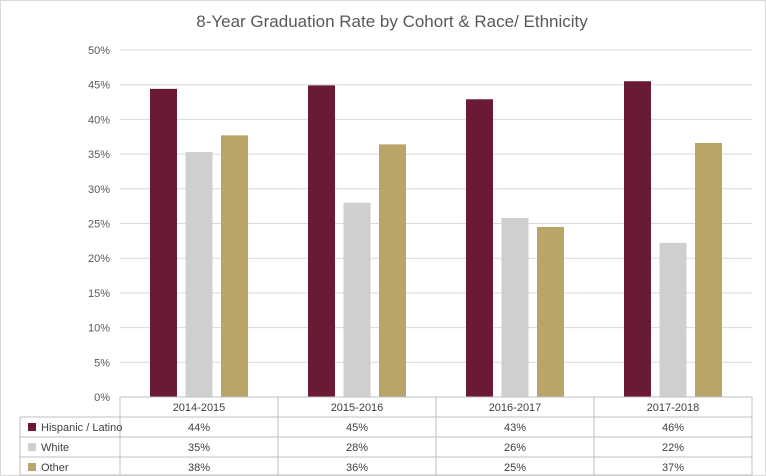  I want to click on data-label: 36%, so click(357, 468).